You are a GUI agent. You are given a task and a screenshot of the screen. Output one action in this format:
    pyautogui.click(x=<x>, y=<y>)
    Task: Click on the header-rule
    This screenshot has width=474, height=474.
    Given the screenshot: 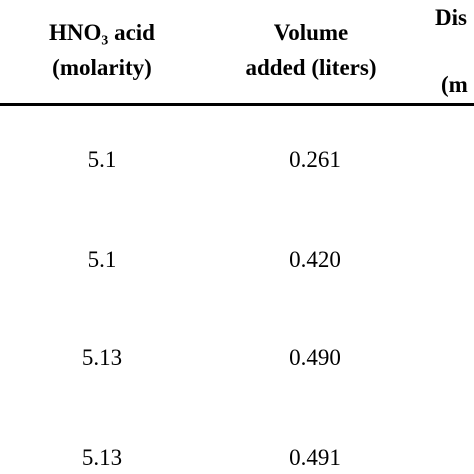 What is the action you would take?
    pyautogui.click(x=237, y=104)
    